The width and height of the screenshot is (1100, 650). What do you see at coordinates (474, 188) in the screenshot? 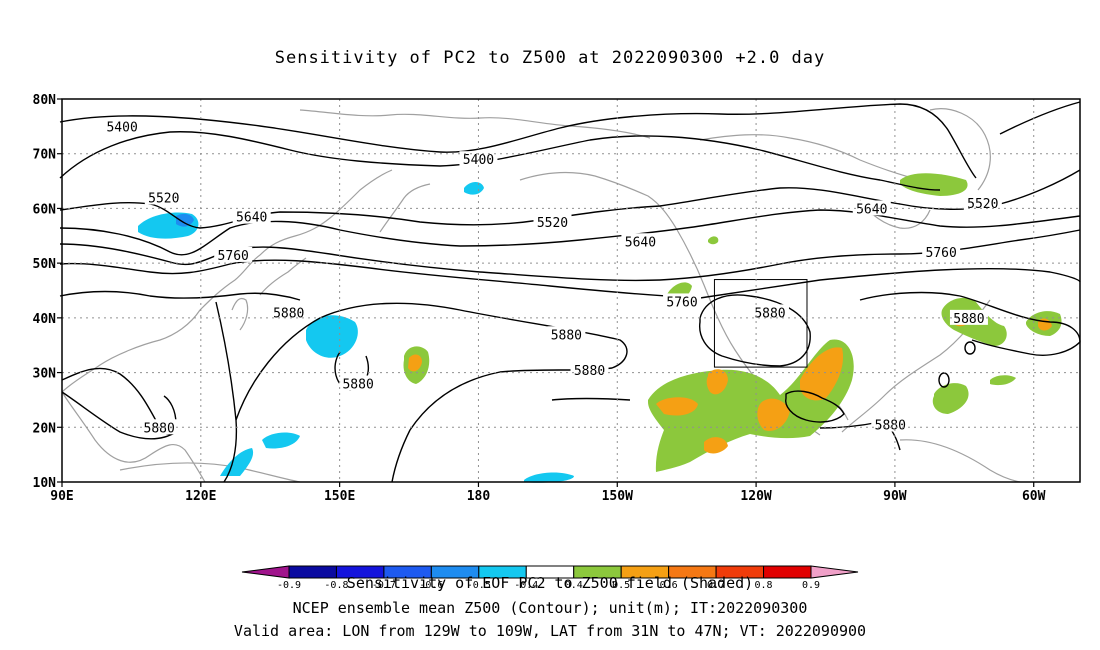
I see `negative-patch-kamchatka` at bounding box center [474, 188].